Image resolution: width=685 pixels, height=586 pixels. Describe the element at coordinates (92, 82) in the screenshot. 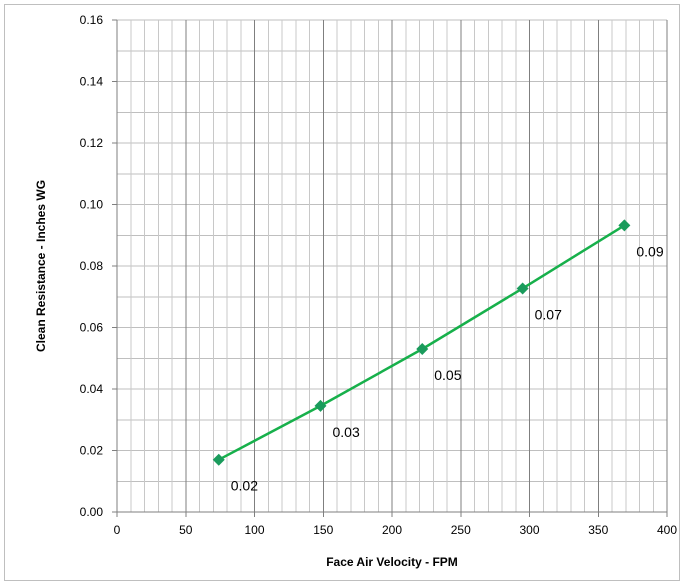

I see `y-tick-label: 0.14` at that location.